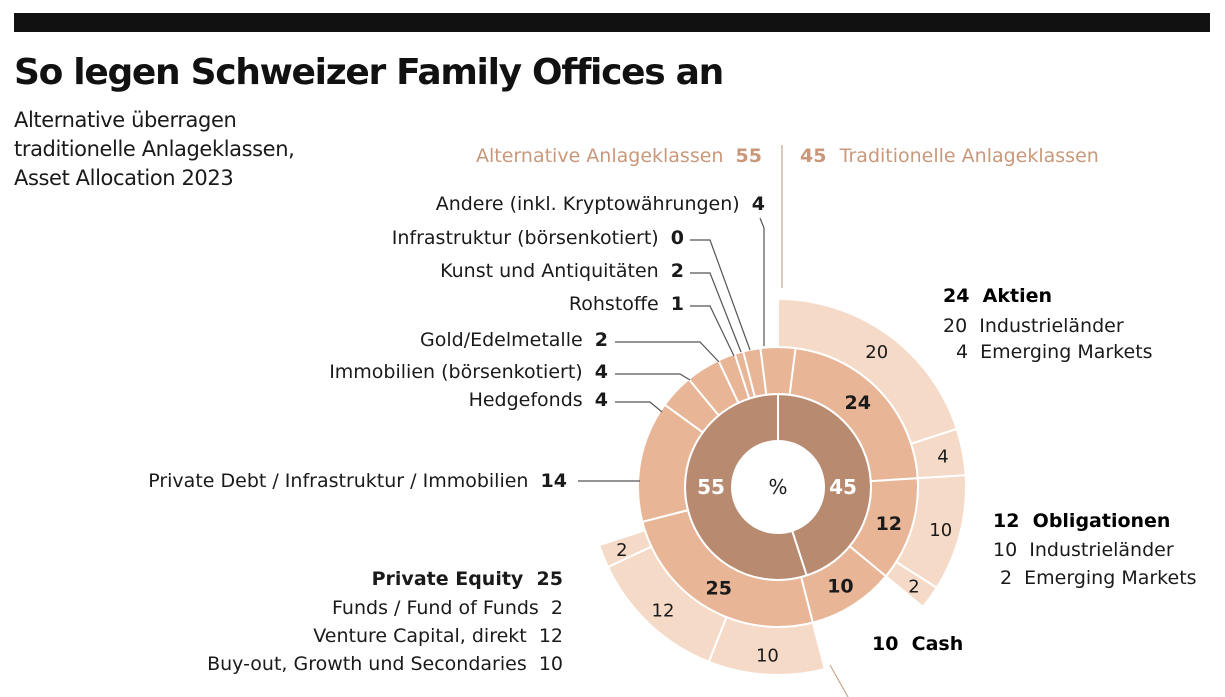 The height and width of the screenshot is (697, 1225). I want to click on label-text: Venture Capital, direkt, so click(426, 636).